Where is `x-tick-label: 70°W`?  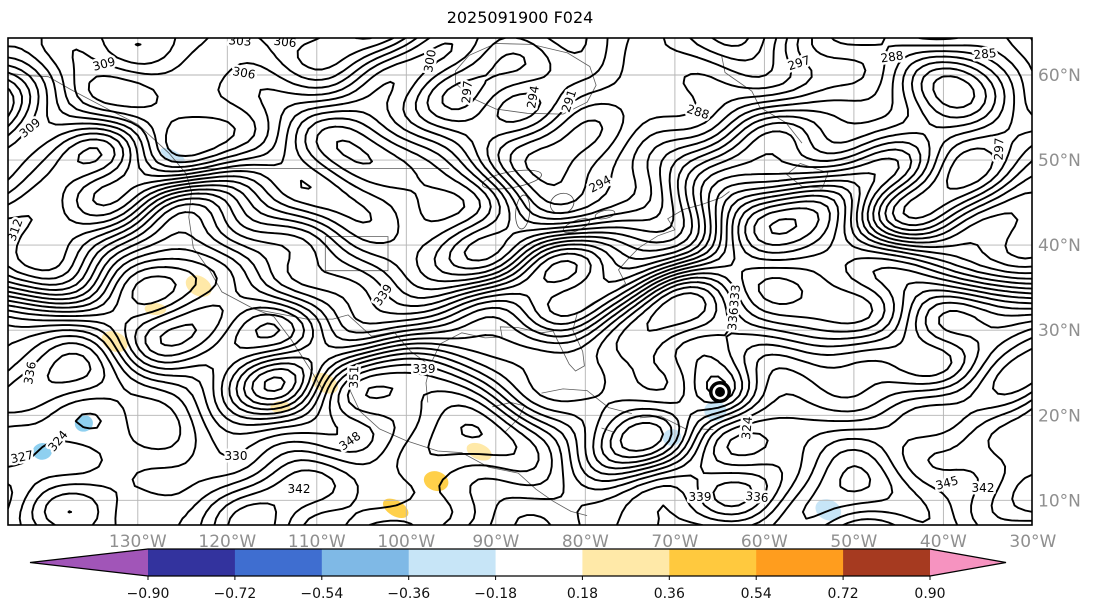 x-tick-label: 70°W is located at coordinates (674, 542).